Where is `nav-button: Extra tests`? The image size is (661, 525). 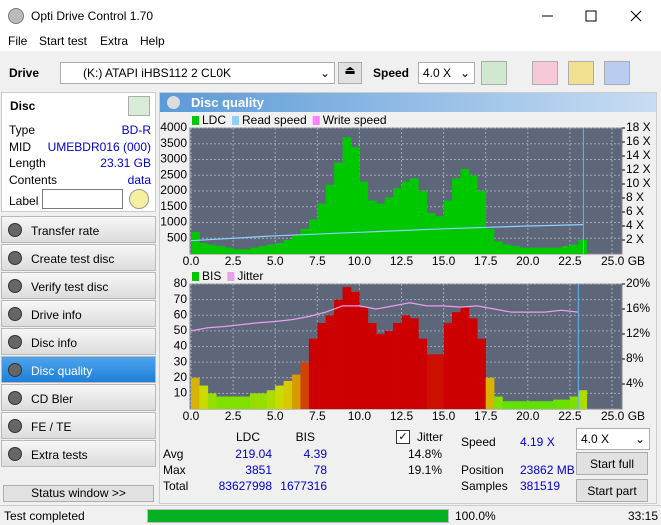 nav-button: Extra tests is located at coordinates (78, 453).